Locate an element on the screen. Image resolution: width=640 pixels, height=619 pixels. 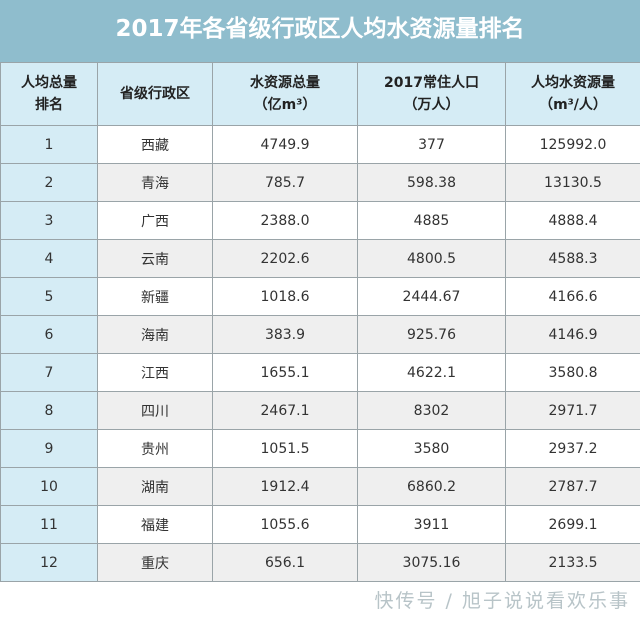
header-line: 人均总量 is located at coordinates (49, 83).